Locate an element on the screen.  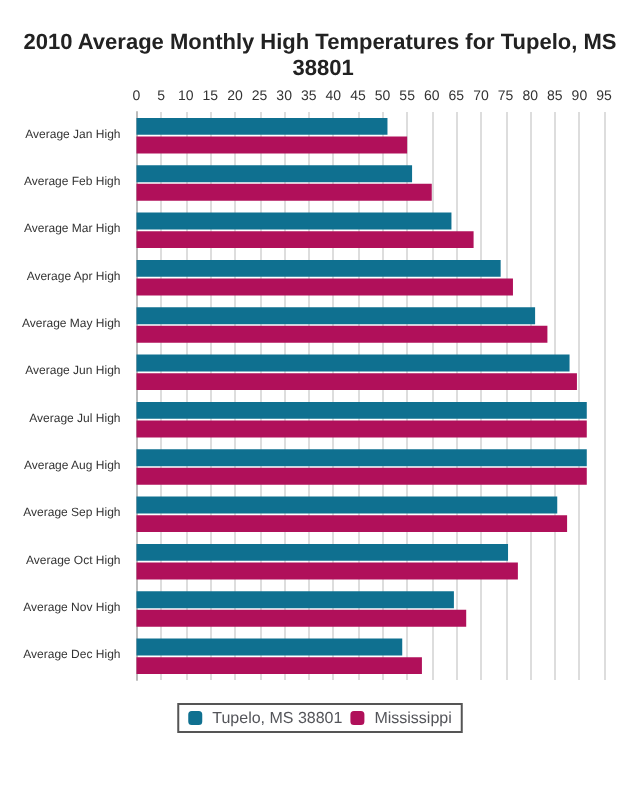
legend-label: Mississippi is located at coordinates (413, 718).